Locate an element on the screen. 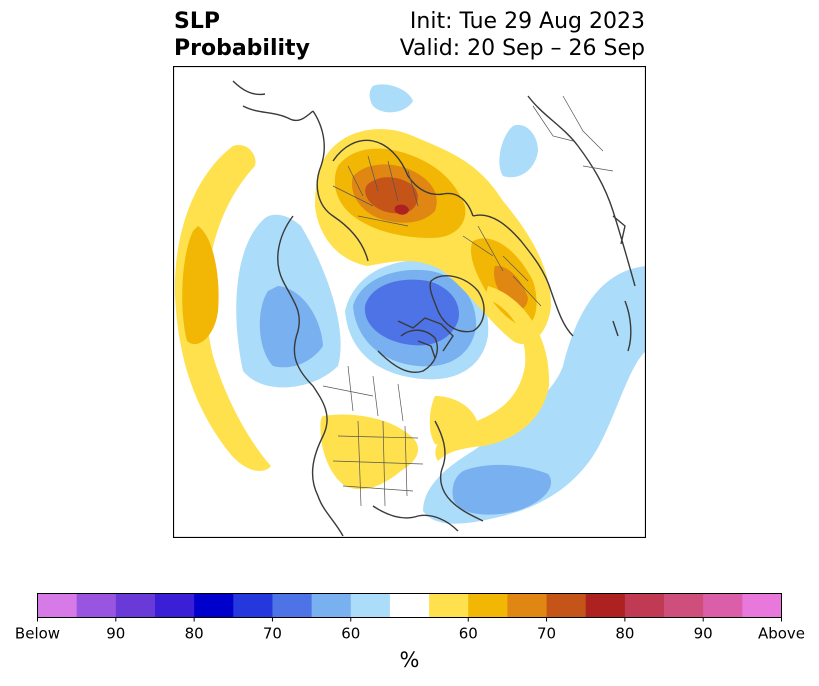 This screenshot has width=819, height=686. init-date: Init: Tue 29 Aug 2023 is located at coordinates (527, 21).